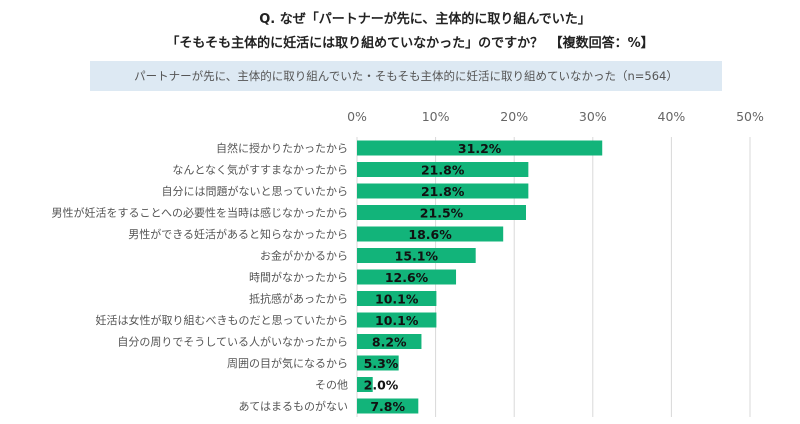 Image resolution: width=800 pixels, height=424 pixels. What do you see at coordinates (410, 43) in the screenshot?
I see `chart-title-line-2: 「そもそも主体的に妊活には取り組めていなかった」のですか？ 【複数回答：%】` at bounding box center [410, 43].